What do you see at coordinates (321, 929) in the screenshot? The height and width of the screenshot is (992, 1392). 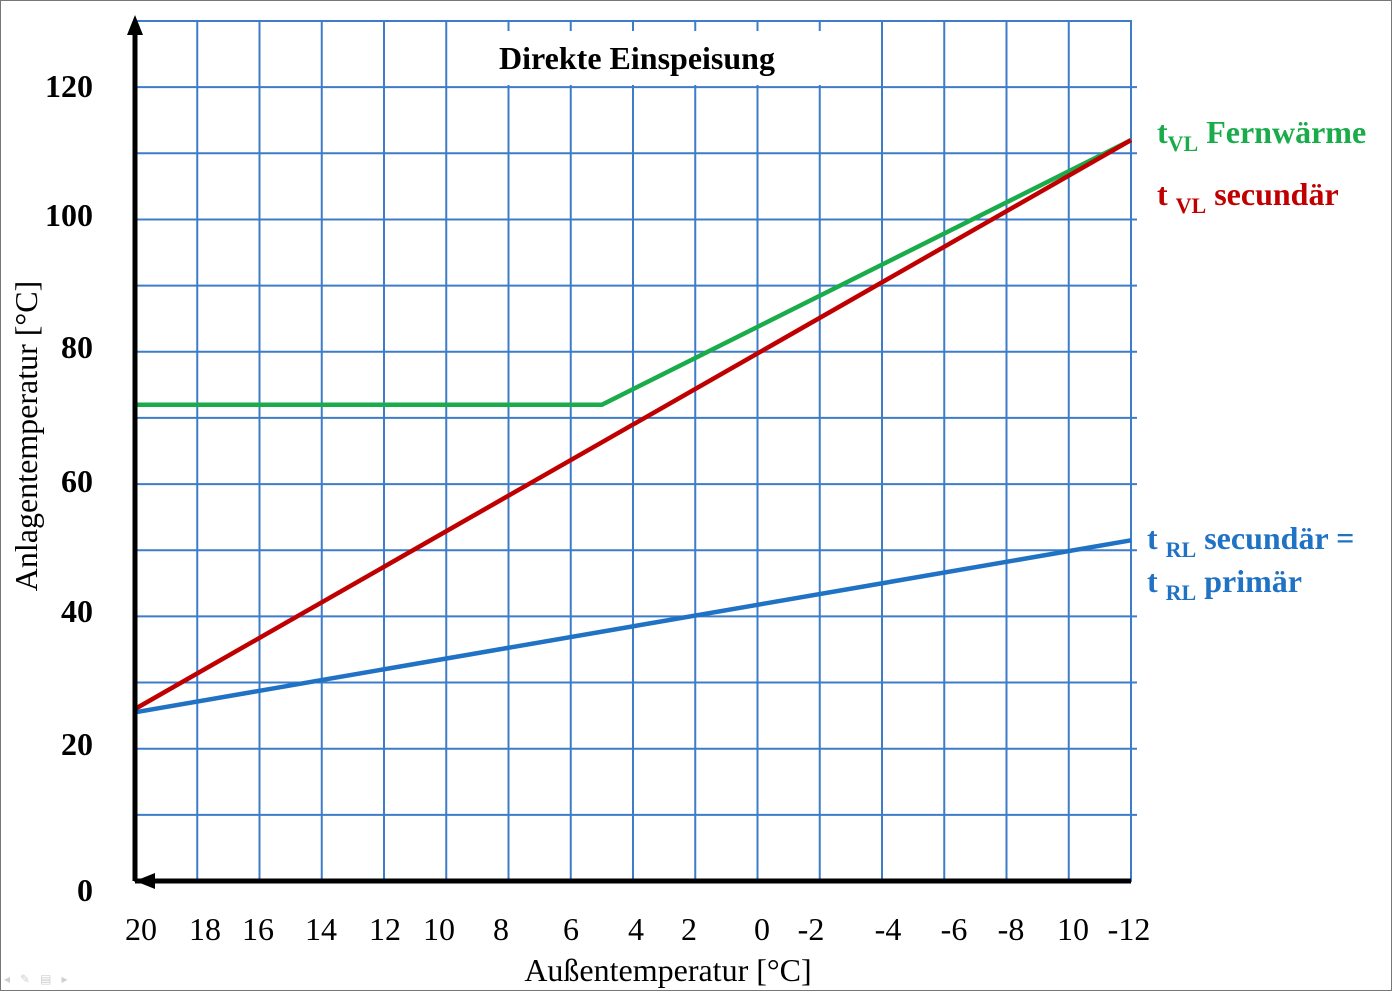 I see `x-tick-label: 14` at bounding box center [321, 929].